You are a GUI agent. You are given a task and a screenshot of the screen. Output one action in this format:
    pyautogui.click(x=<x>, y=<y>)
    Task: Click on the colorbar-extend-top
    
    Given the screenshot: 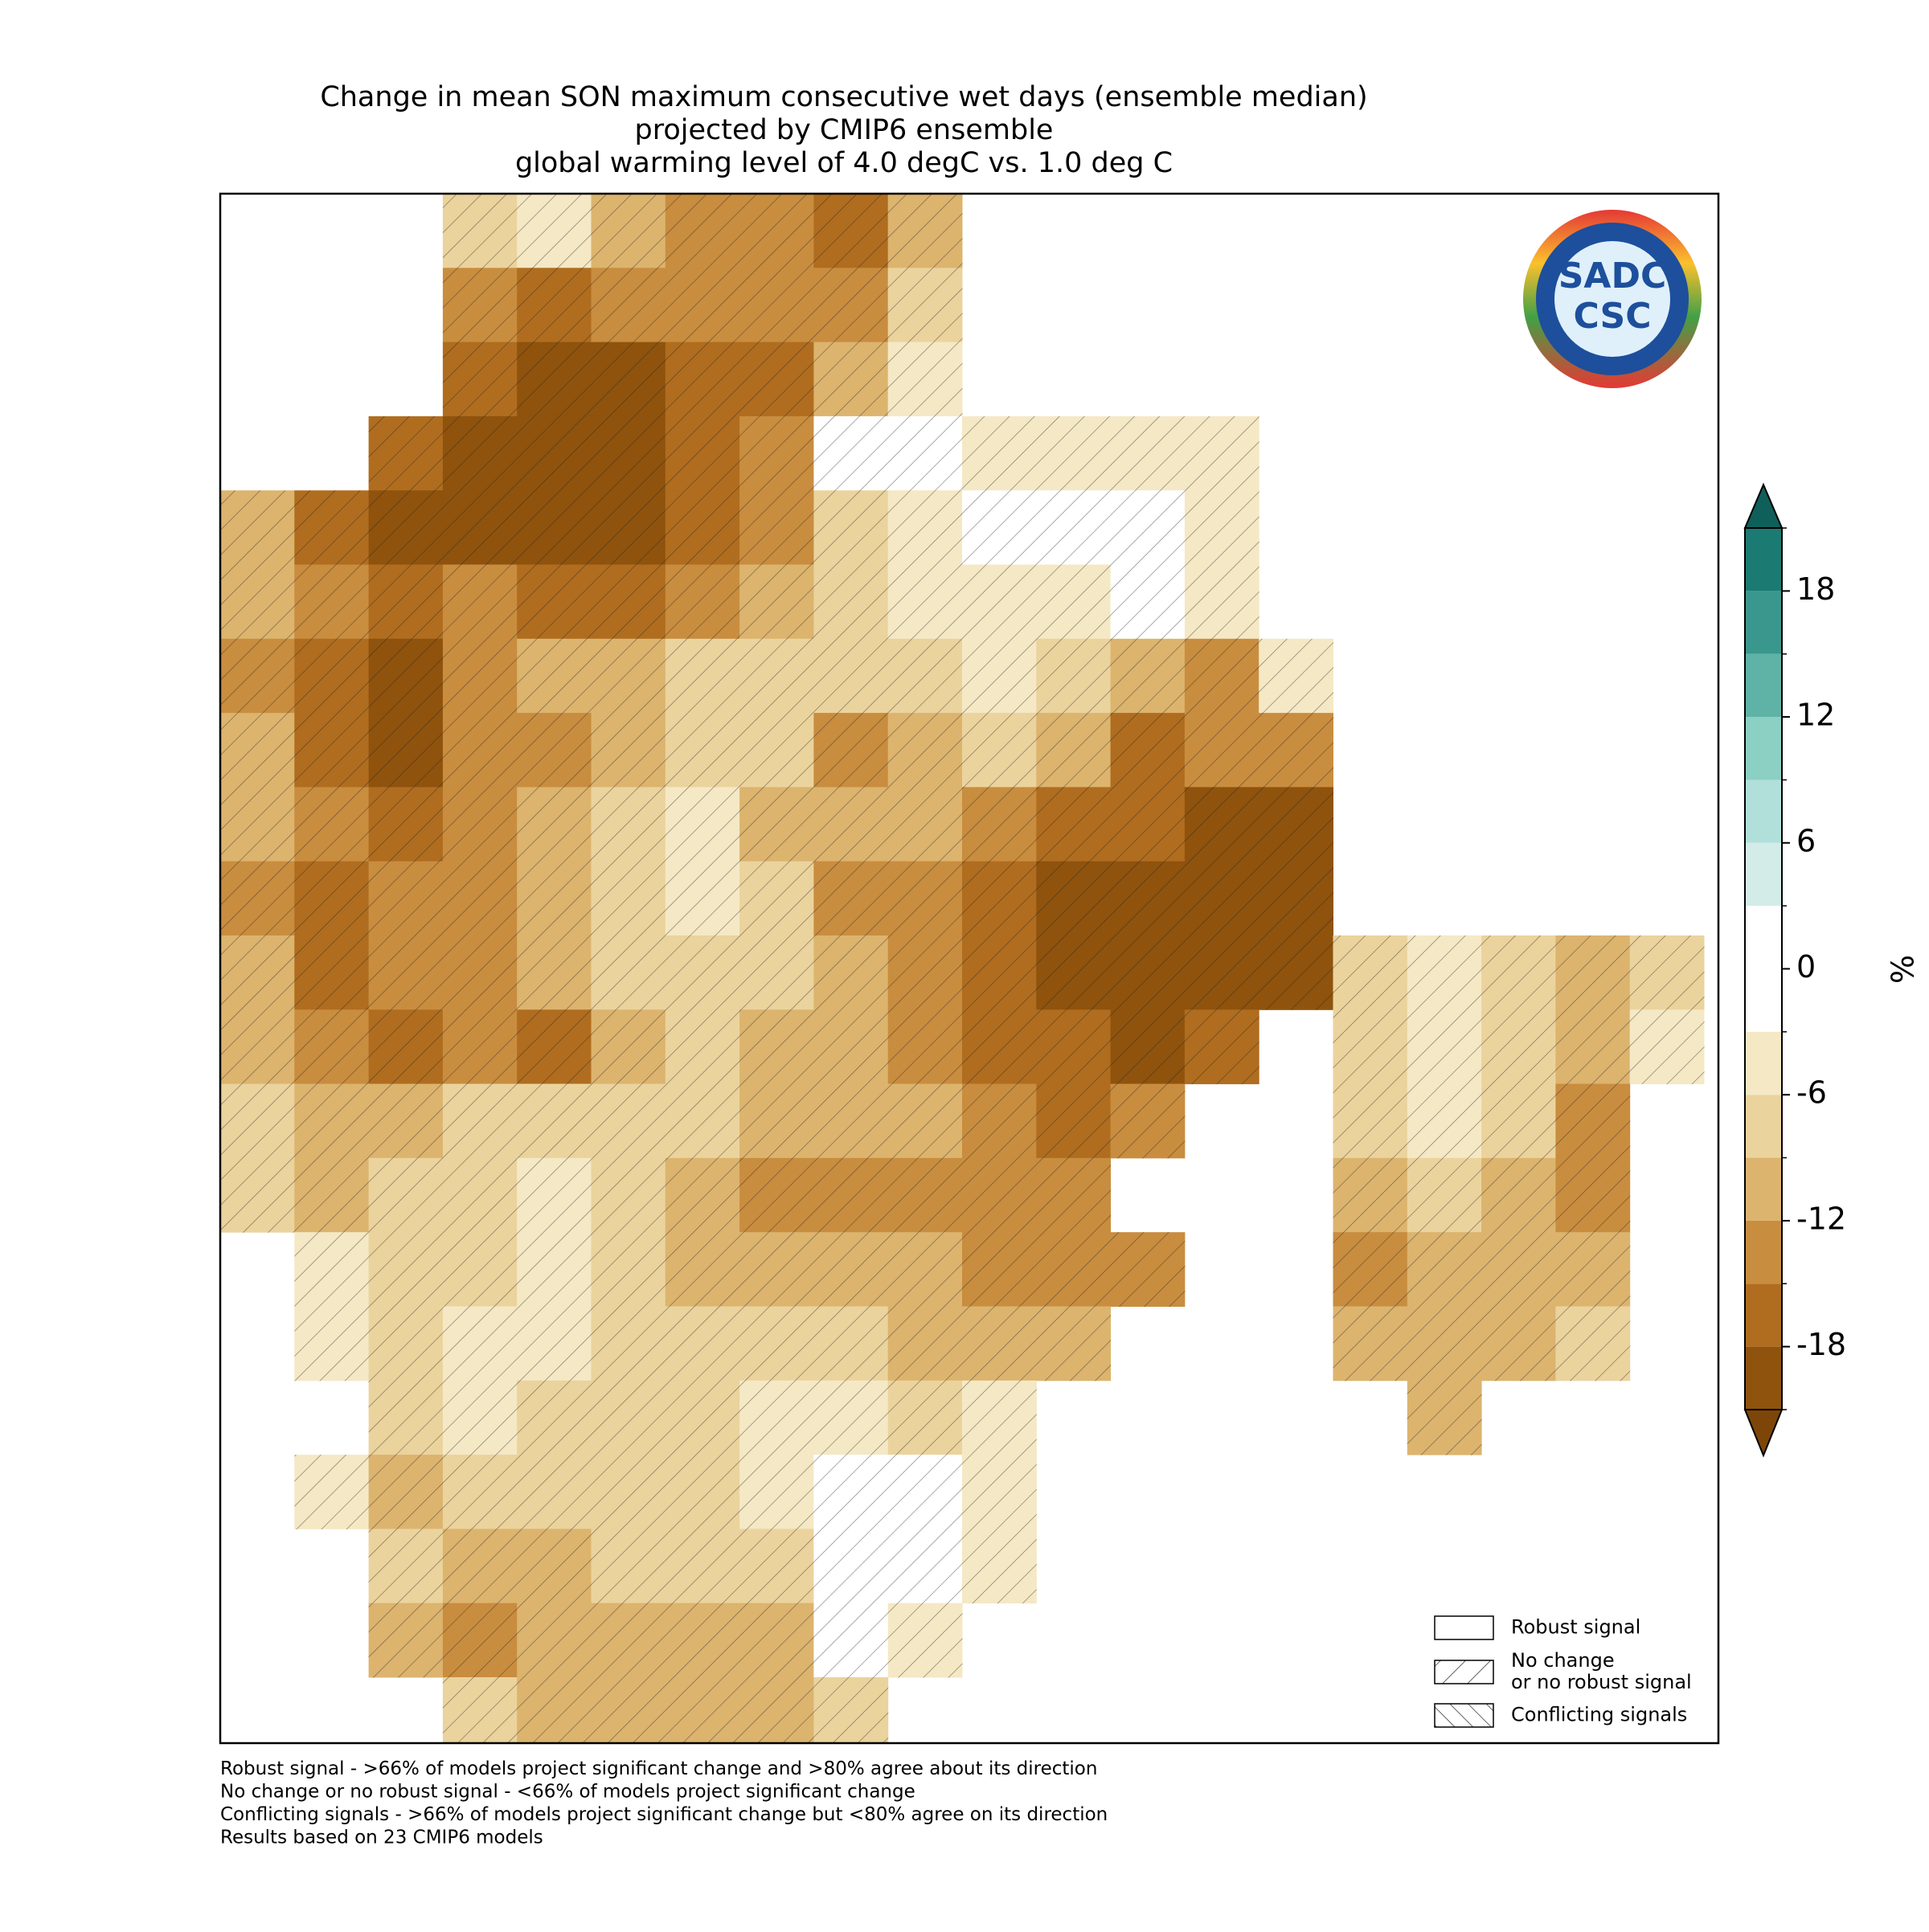 What is the action you would take?
    pyautogui.click(x=1763, y=505)
    